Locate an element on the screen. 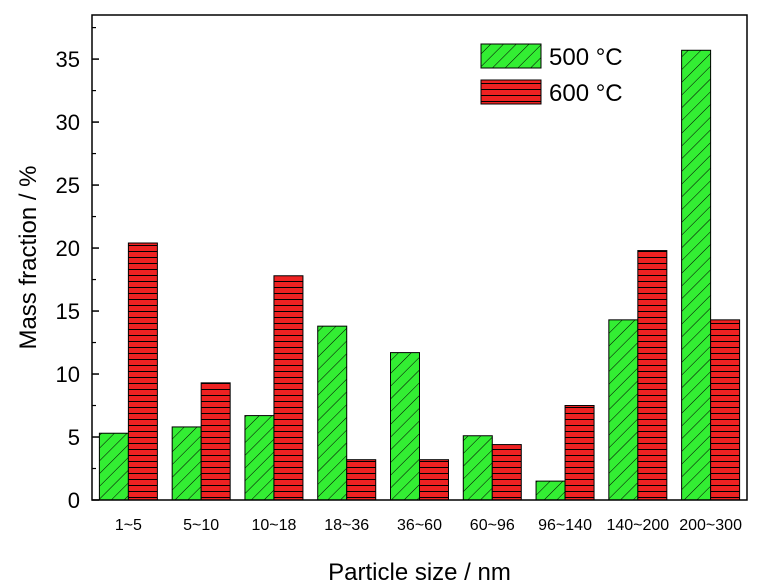 This screenshot has height=588, width=768. y-tick-label: 0 is located at coordinates (74, 500).